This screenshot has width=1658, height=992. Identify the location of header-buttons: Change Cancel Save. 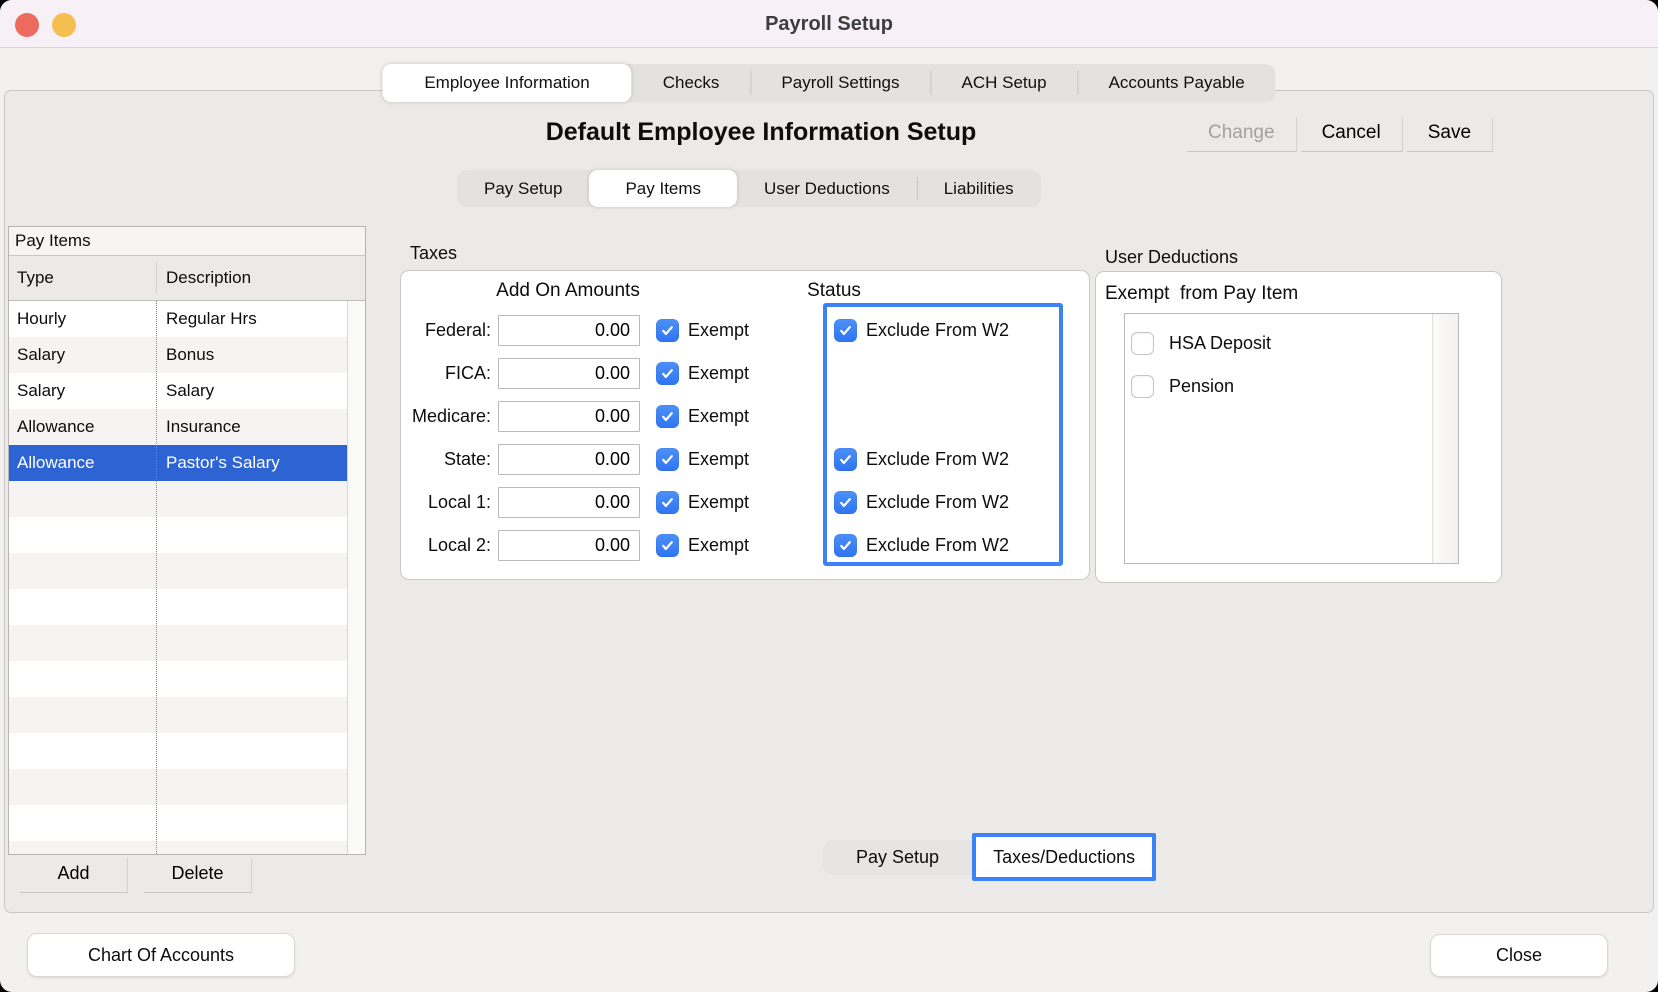
(1340, 134).